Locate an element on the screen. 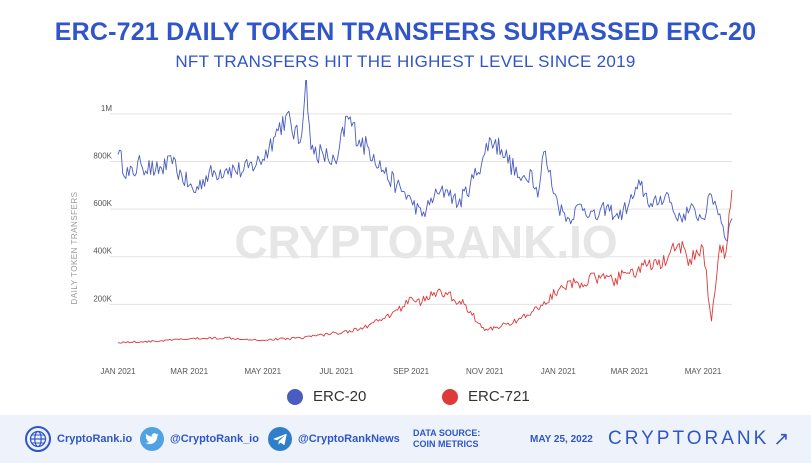  telegram-icon is located at coordinates (280, 439).